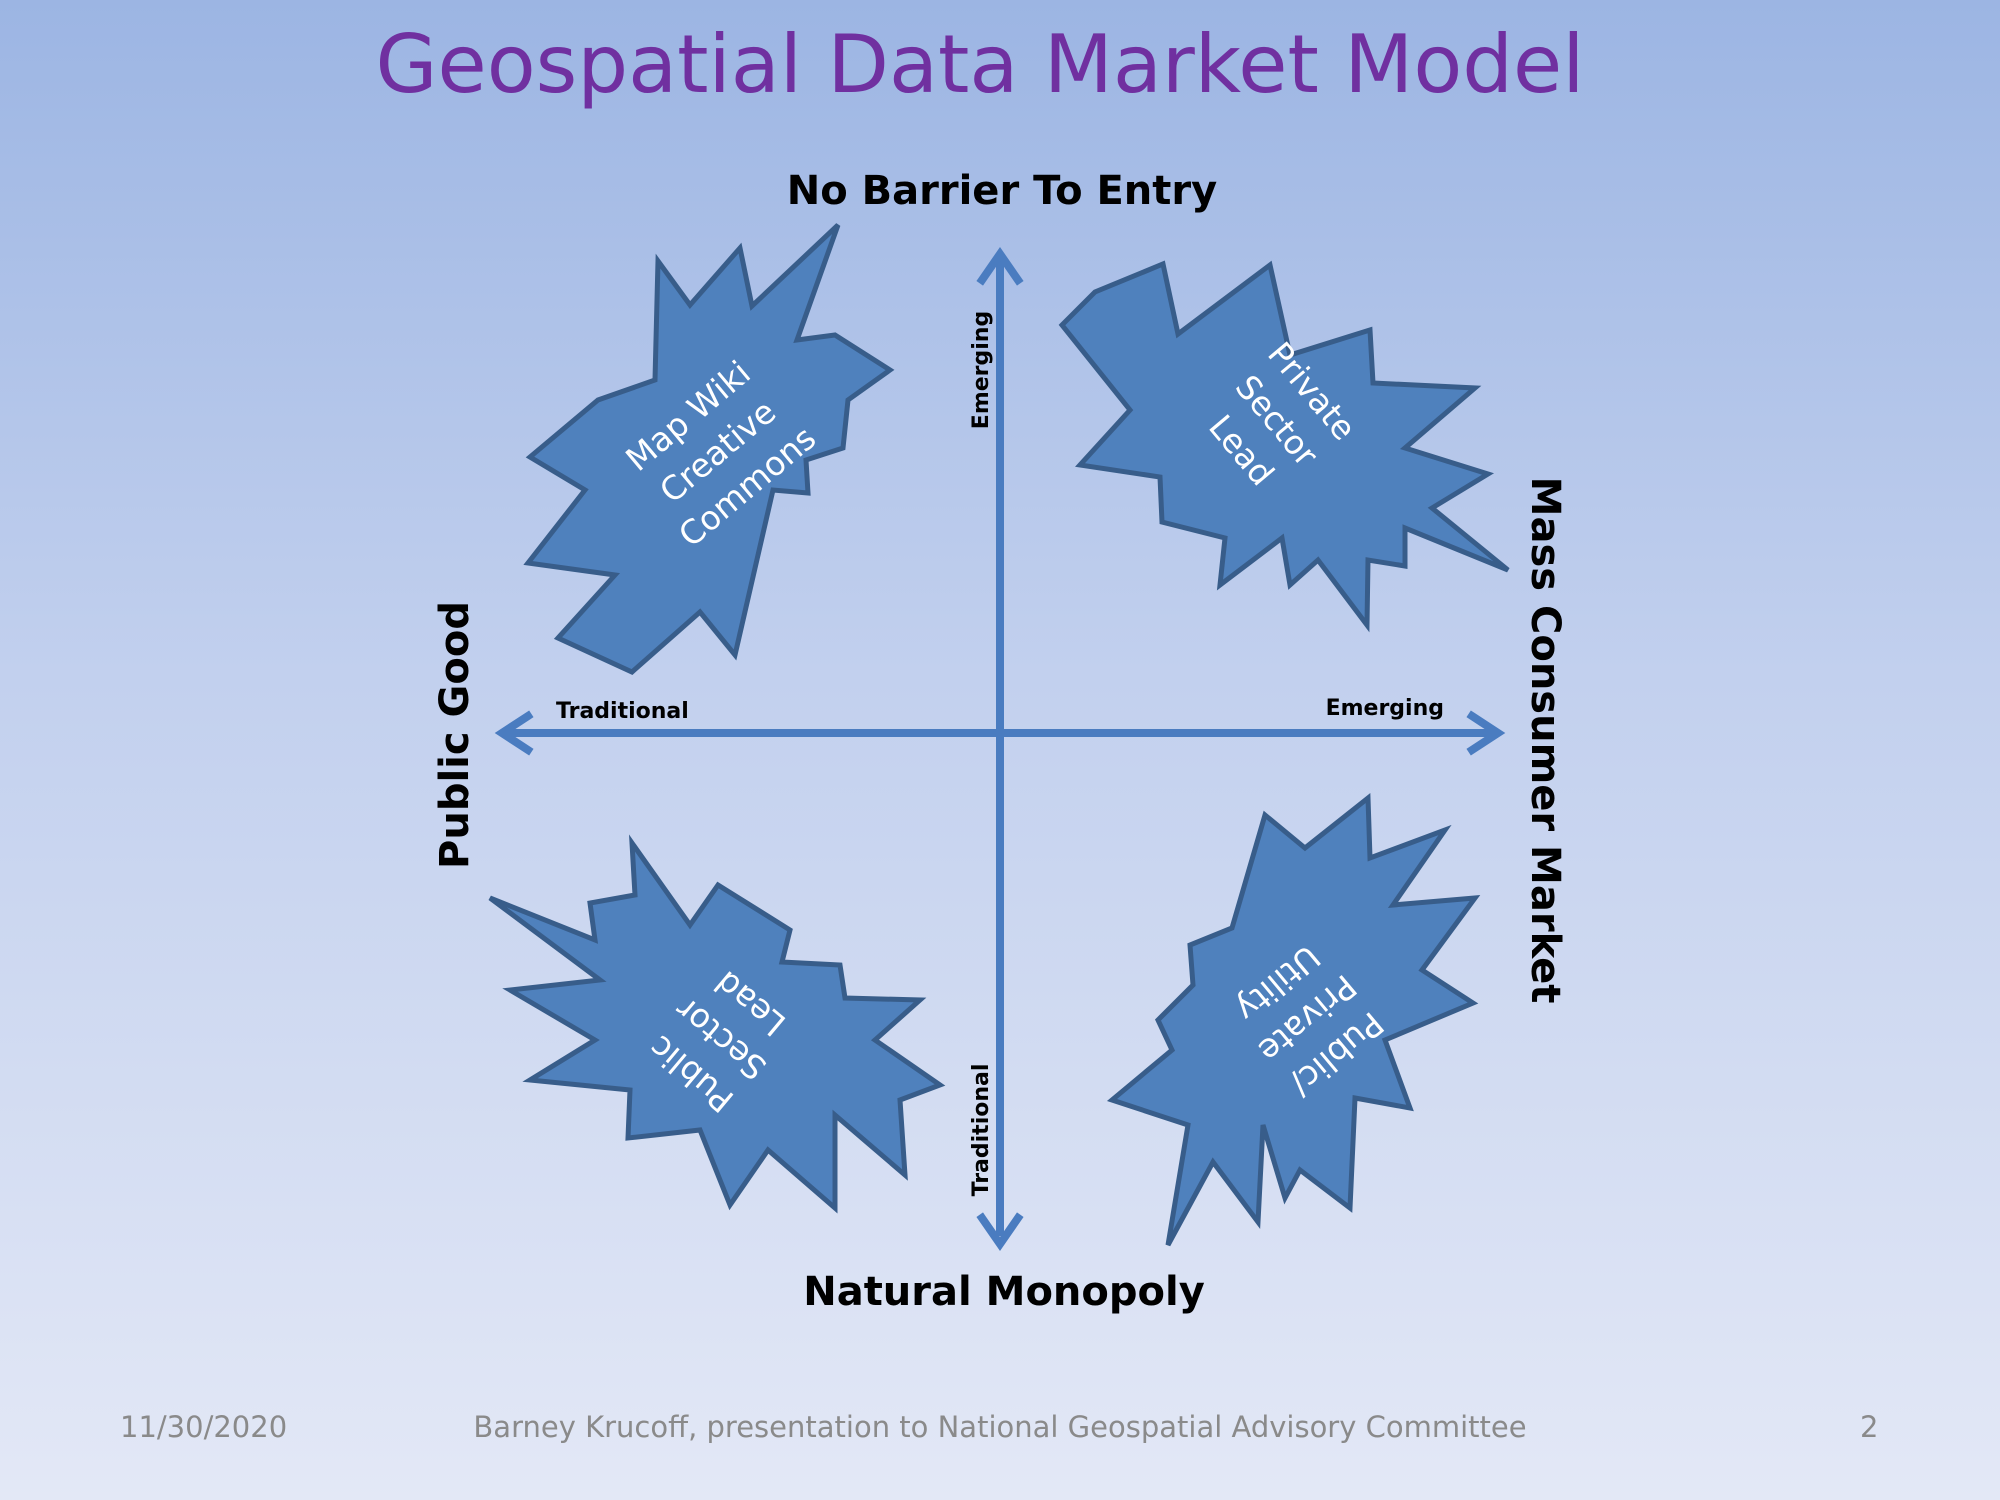 The image size is (2000, 1500). I want to click on slide-title: Geospatial Data Market Model, so click(980, 64).